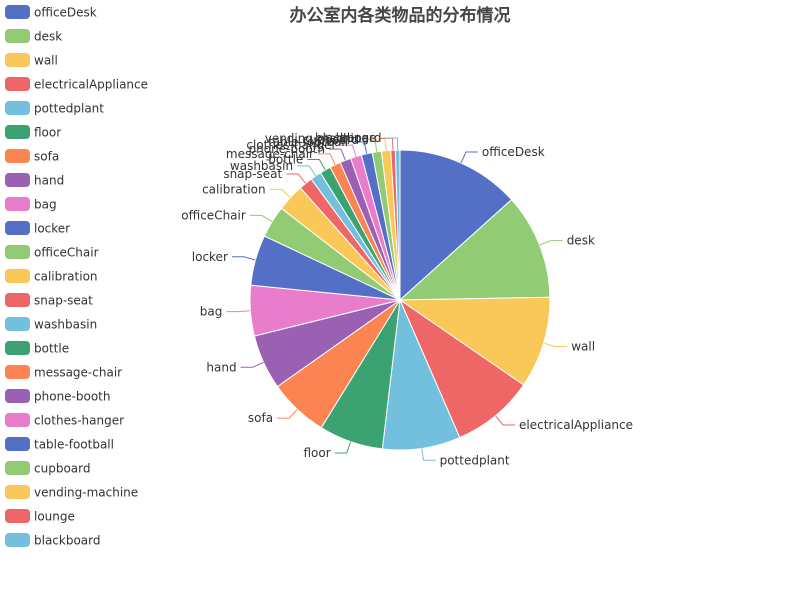 The height and width of the screenshot is (600, 800). I want to click on legend-label-officechair: officeChair, so click(66, 253).